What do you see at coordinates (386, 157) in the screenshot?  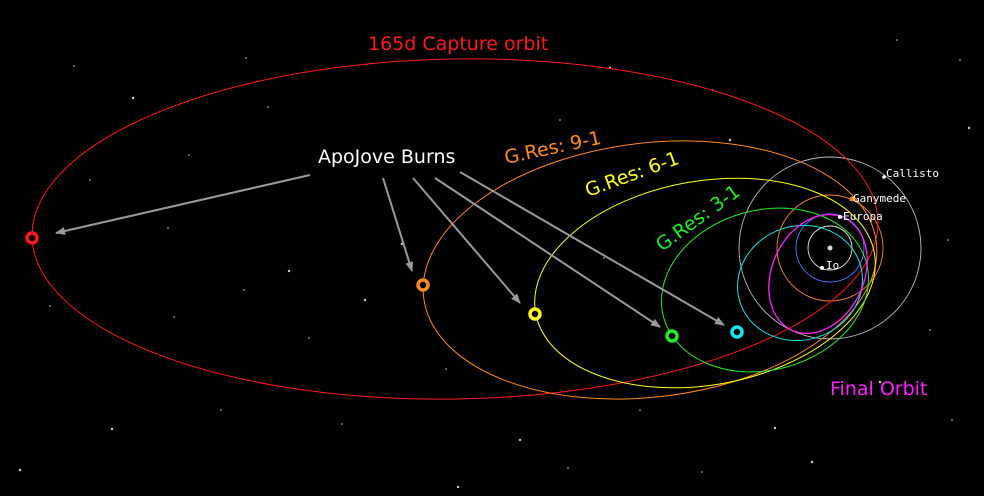 I see `apojove-burns-label: ApoJove Burns` at bounding box center [386, 157].